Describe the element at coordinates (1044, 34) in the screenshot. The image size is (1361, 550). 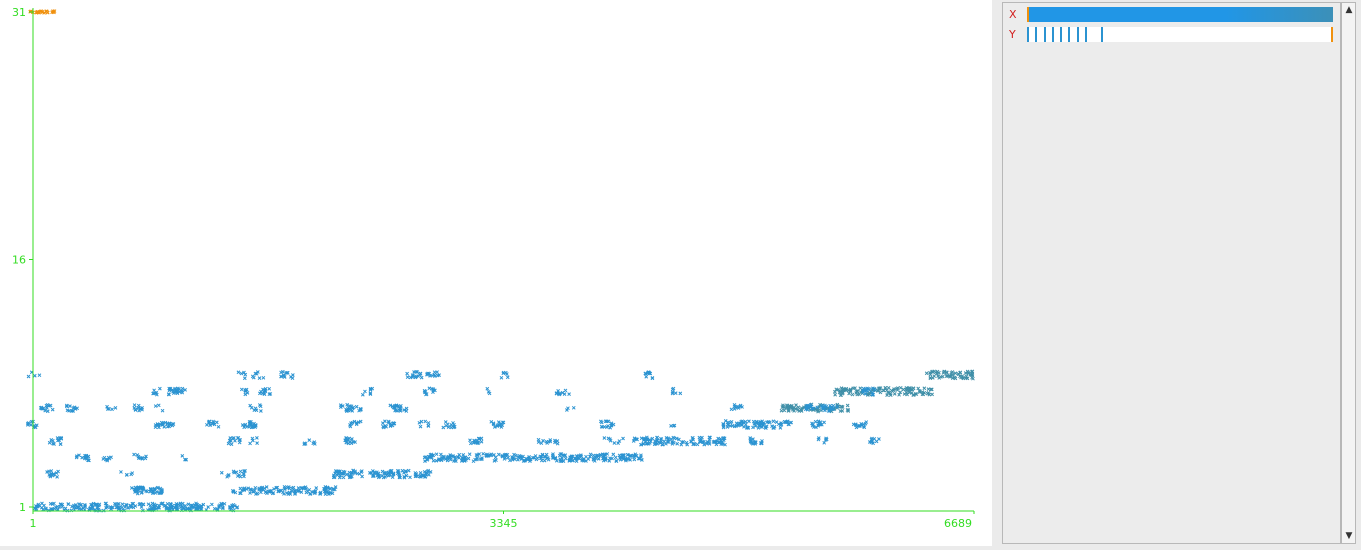
I see `y-value-marker` at that location.